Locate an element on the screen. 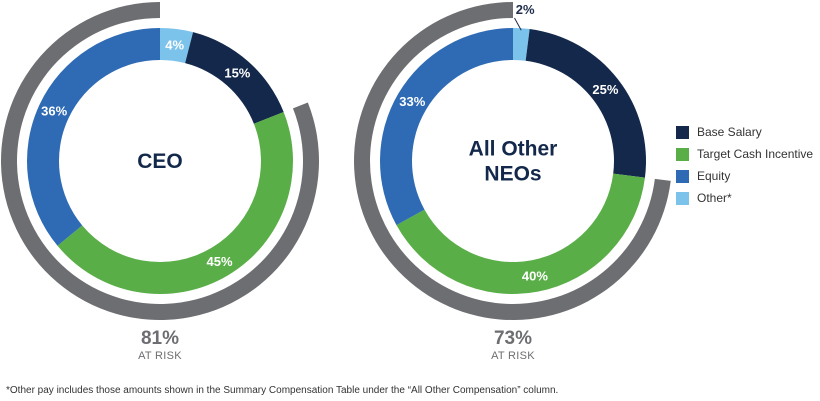  neo-at-risk-percent: 73% is located at coordinates (513, 338).